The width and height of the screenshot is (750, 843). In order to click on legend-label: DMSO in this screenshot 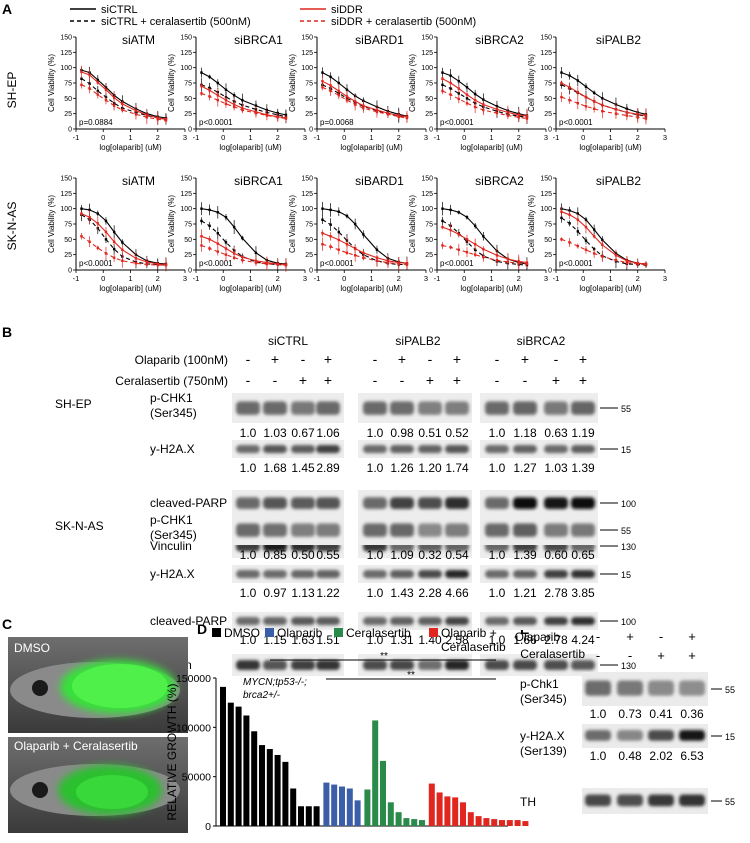, I will do `click(242, 633)`.